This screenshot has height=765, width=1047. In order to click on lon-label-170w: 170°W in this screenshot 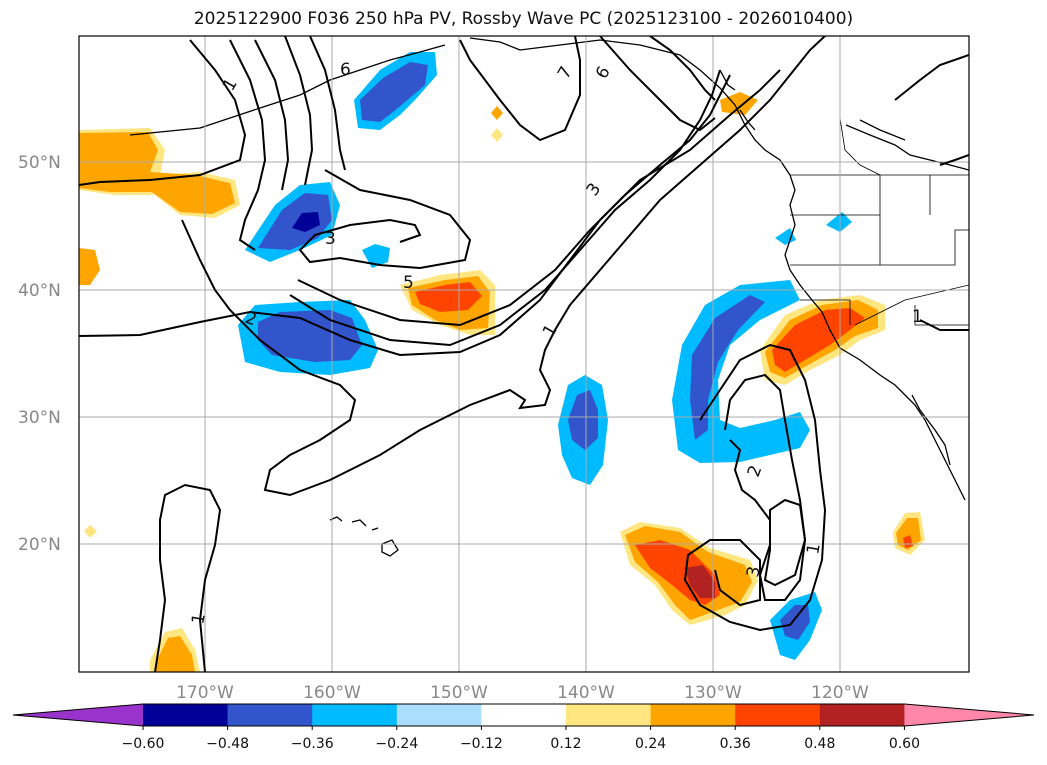, I will do `click(205, 693)`.